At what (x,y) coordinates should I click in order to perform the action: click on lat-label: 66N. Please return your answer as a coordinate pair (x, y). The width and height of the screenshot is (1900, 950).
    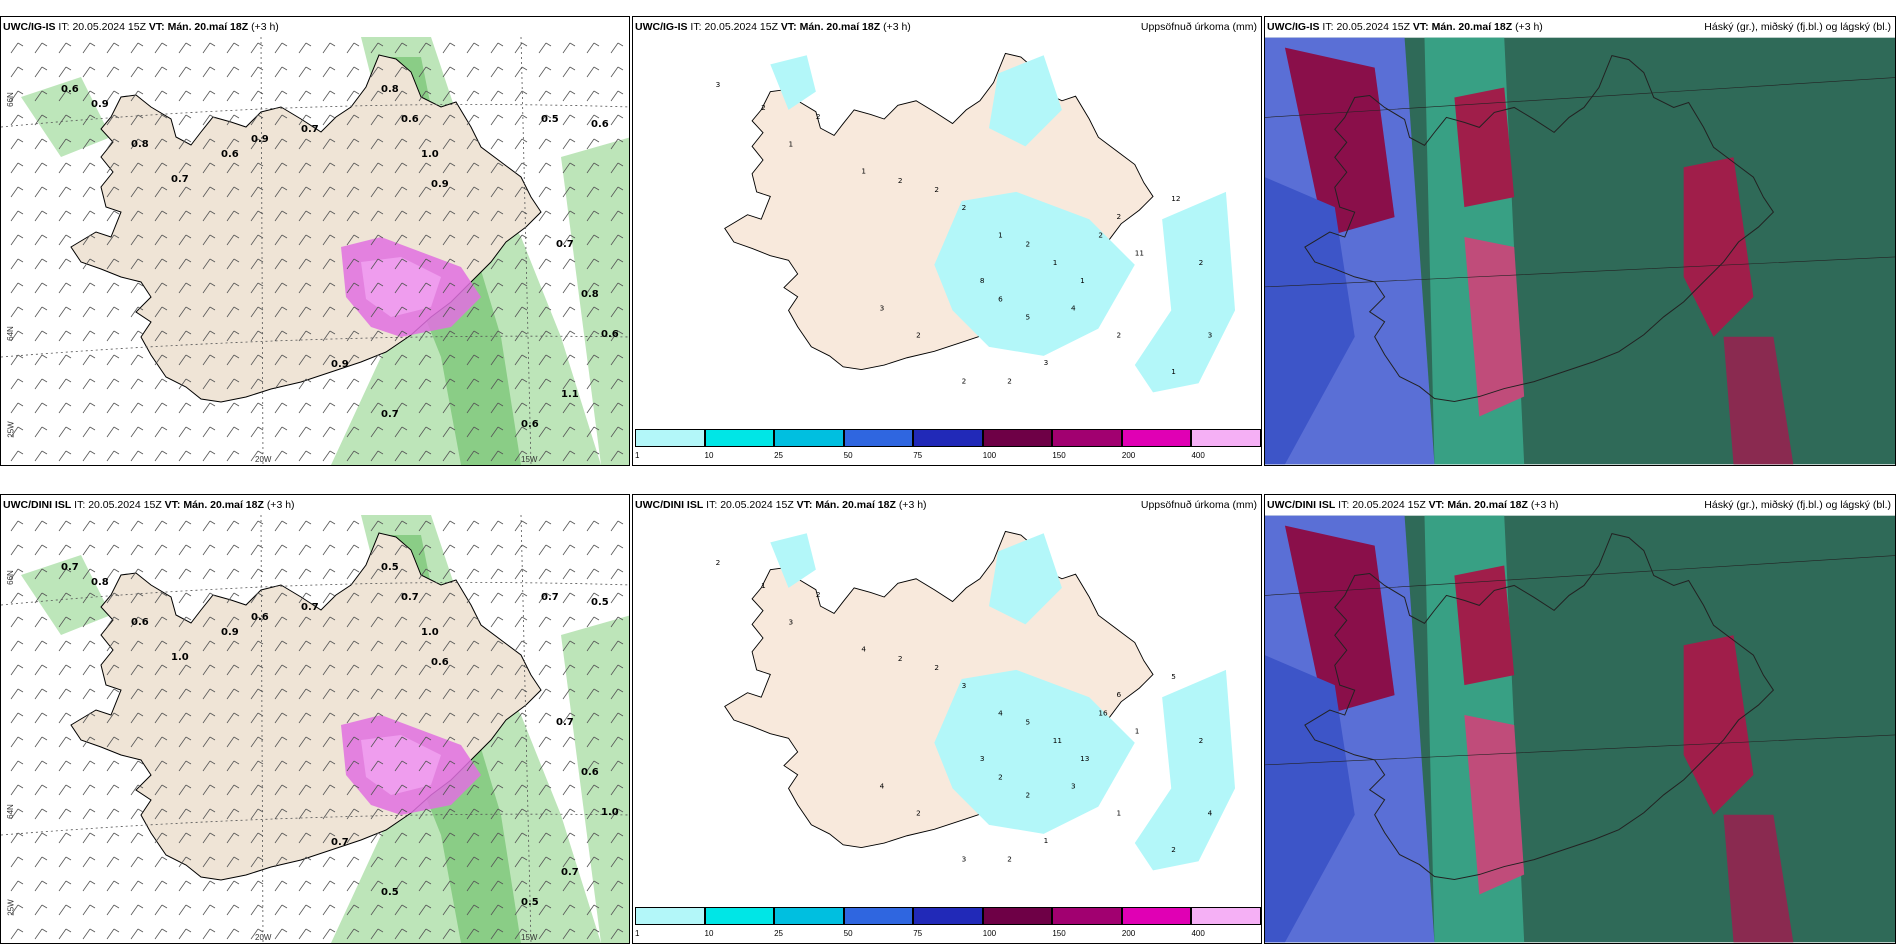
    Looking at the image, I should click on (10, 99).